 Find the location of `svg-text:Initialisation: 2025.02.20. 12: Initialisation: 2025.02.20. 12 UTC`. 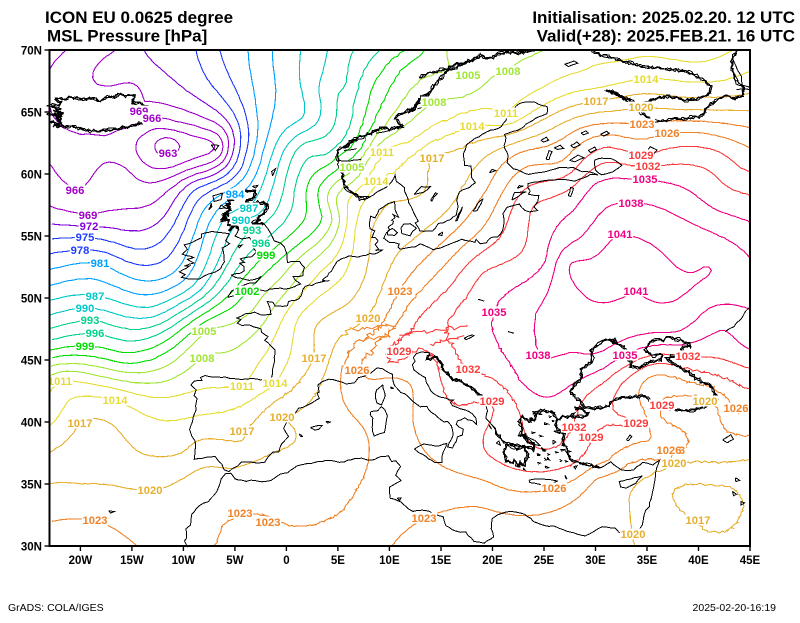

svg-text:Initialisation: 2025.02.20. 12: Initialisation: 2025.02.20. 12 UTC is located at coordinates (663, 17).